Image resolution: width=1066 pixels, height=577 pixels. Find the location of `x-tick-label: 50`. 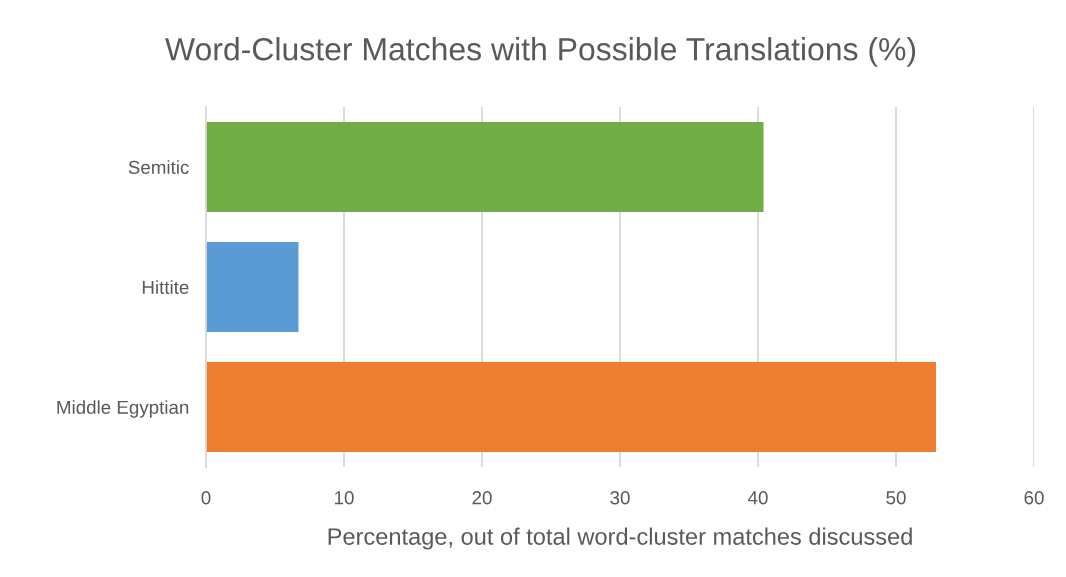

x-tick-label: 50 is located at coordinates (896, 498).